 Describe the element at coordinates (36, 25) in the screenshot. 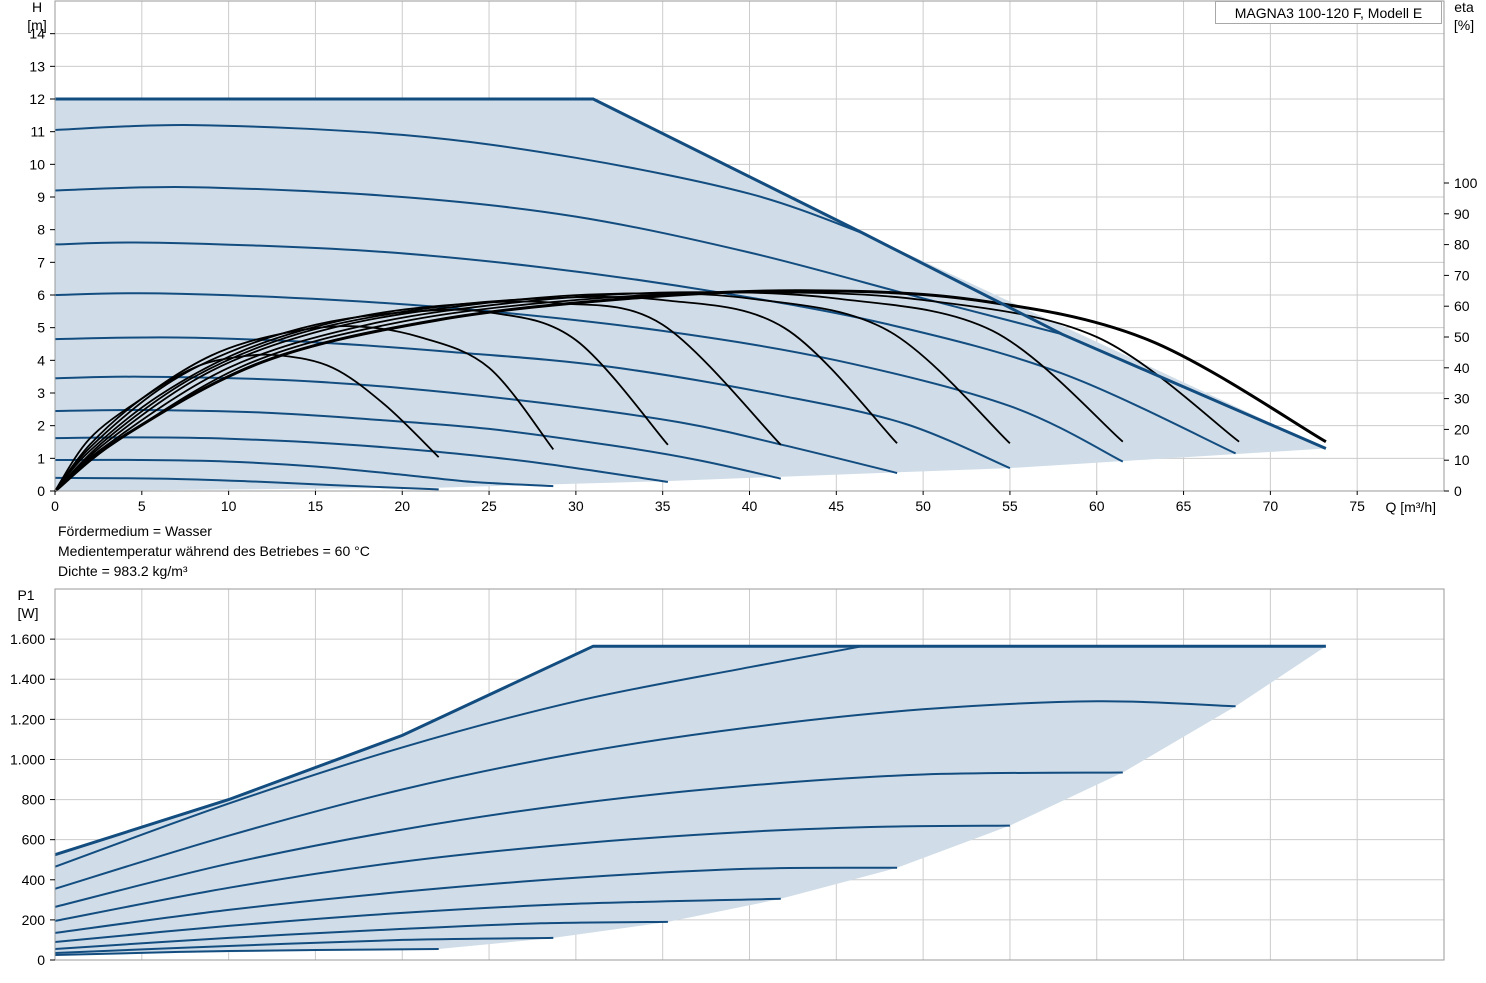

I see `y-axis-unit: [m]` at that location.